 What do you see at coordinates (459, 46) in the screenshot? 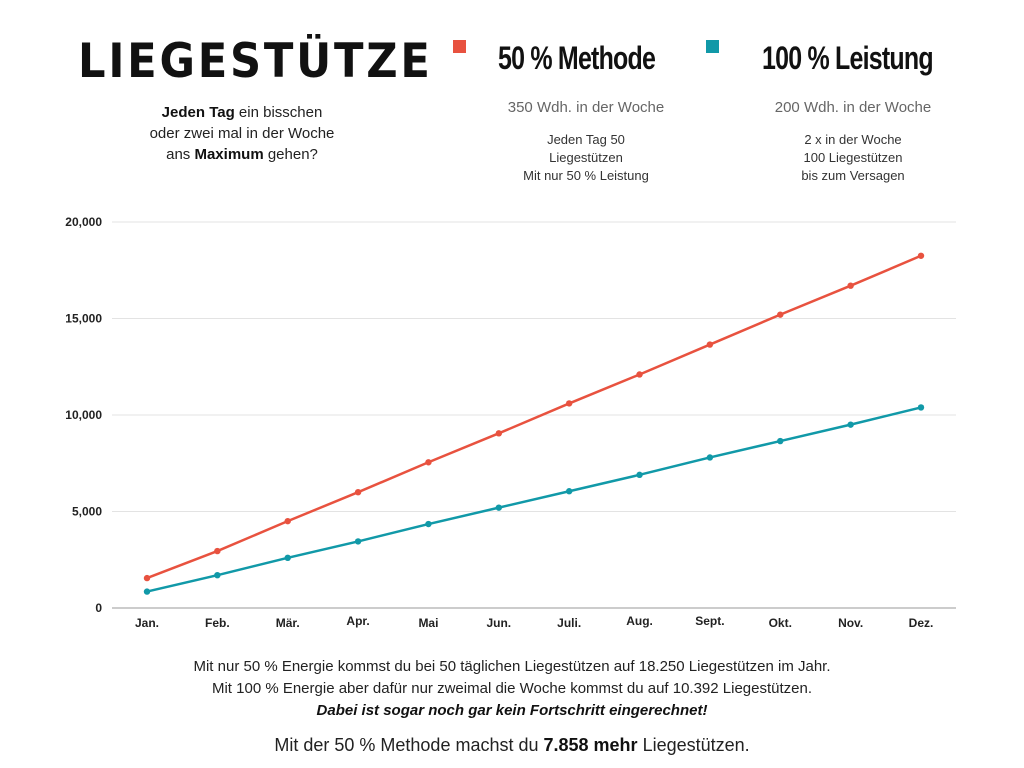
I see `legend-marker-50-methode` at bounding box center [459, 46].